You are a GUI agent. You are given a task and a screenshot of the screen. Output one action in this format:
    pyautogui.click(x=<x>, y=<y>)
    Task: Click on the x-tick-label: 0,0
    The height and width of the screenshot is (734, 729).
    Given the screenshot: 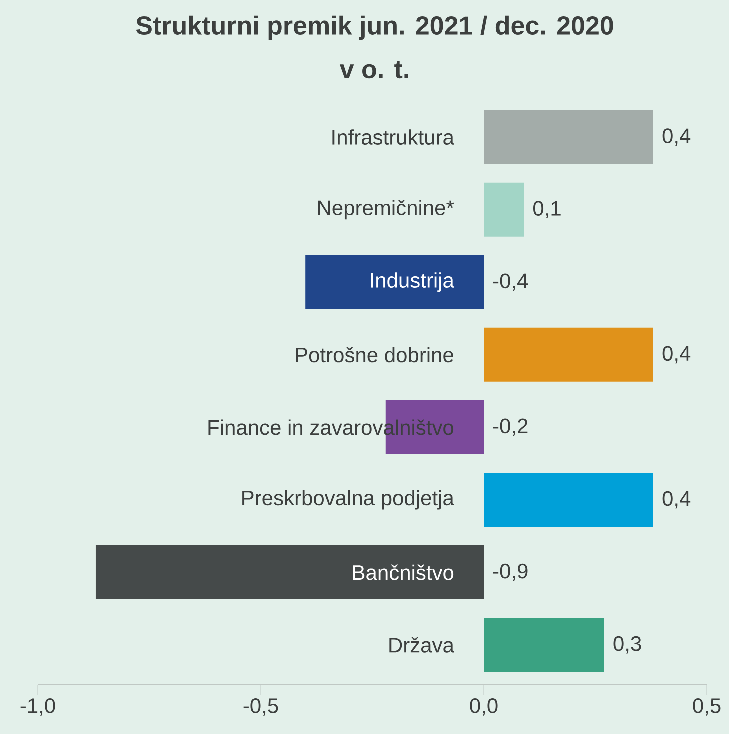 What is the action you would take?
    pyautogui.click(x=484, y=707)
    